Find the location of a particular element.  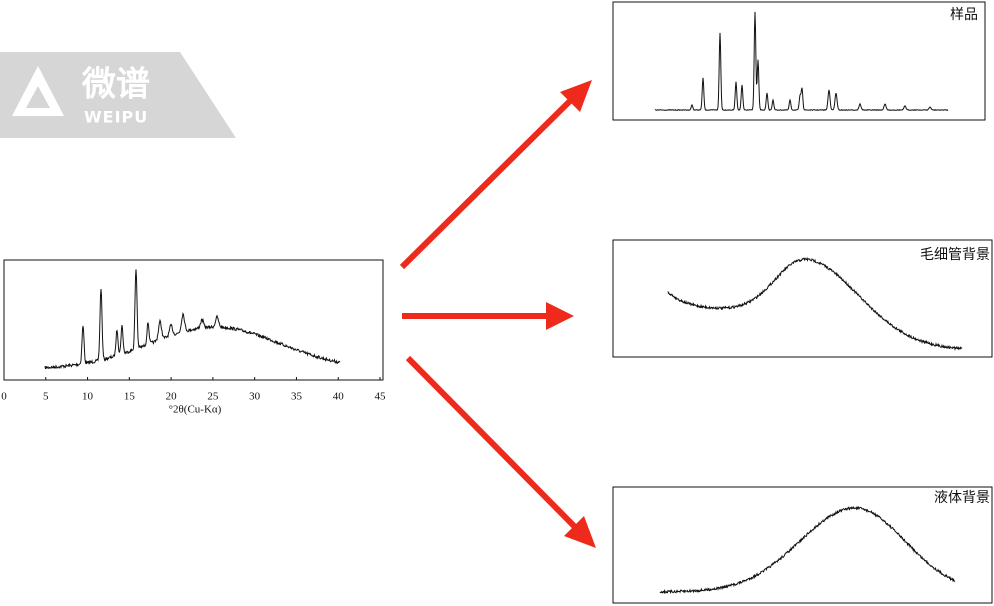

x-tick-label: 40 is located at coordinates (339, 397).